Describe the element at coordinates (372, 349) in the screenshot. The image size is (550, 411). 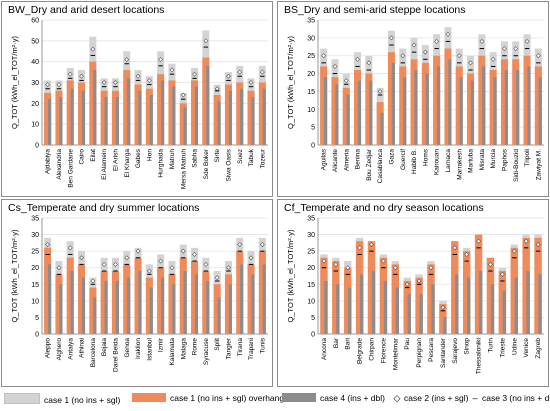
I see `x-tick-label: Chirpan` at that location.